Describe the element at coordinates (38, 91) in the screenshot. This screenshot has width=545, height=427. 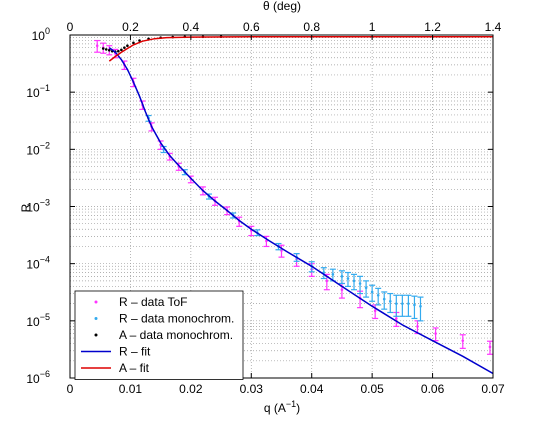
I see `y-tick-label: 10⁻¹` at that location.